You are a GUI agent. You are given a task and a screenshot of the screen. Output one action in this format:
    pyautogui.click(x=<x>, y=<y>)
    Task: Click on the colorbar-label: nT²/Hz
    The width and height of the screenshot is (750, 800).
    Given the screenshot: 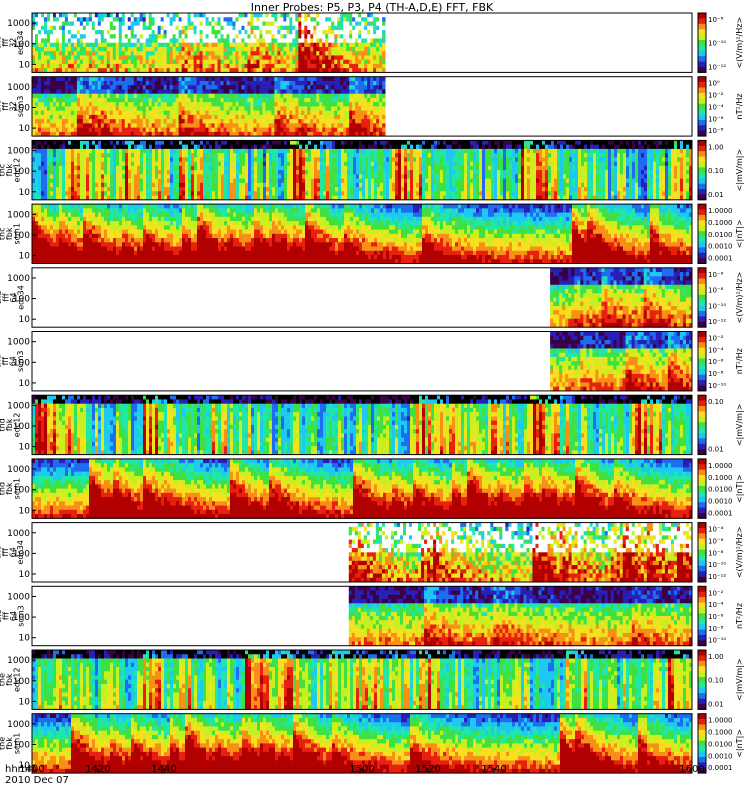 What is the action you would take?
    pyautogui.click(x=739, y=106)
    